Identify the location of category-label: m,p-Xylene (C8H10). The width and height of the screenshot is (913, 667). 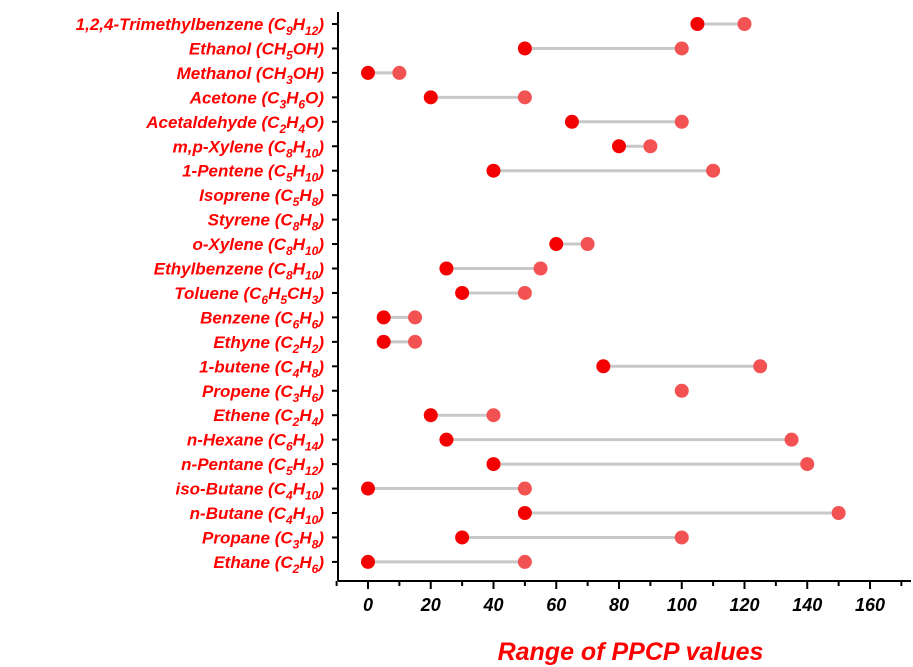
(249, 148).